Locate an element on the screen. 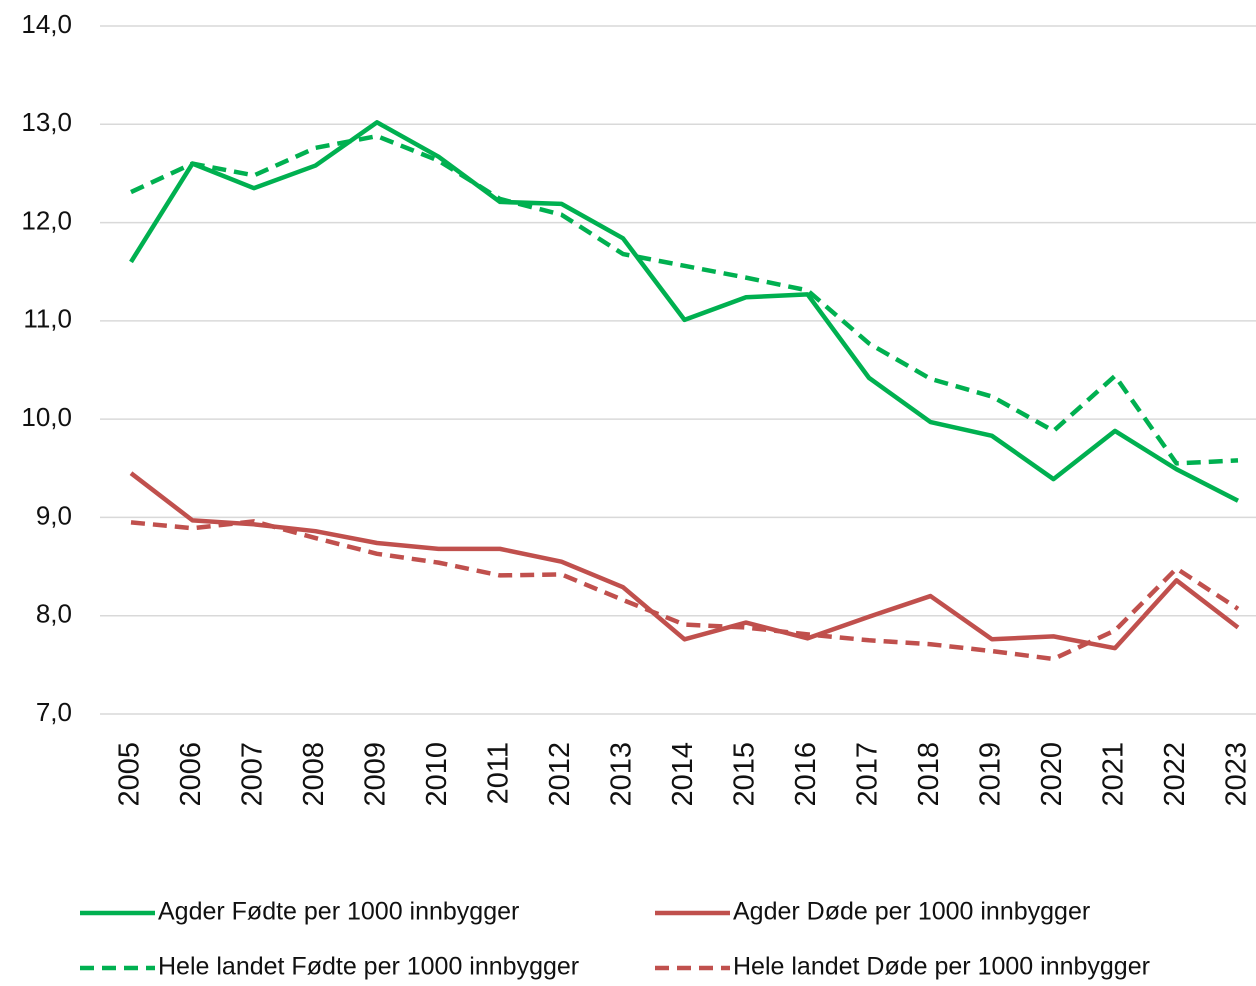  x-tick-label: 2012 is located at coordinates (560, 774).